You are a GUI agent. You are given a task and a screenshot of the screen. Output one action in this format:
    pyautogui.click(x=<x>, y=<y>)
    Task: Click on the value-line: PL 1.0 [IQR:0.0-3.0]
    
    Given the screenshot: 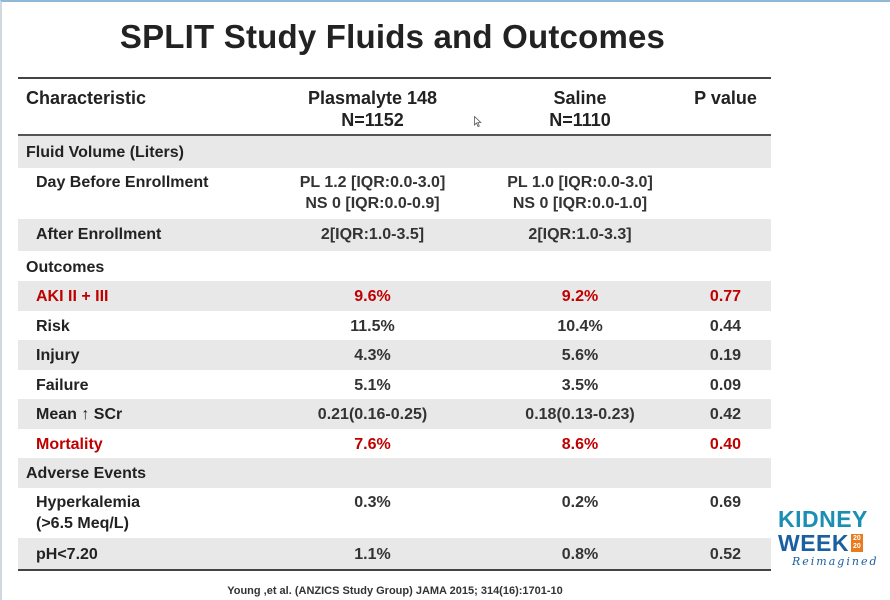 What is the action you would take?
    pyautogui.click(x=580, y=182)
    